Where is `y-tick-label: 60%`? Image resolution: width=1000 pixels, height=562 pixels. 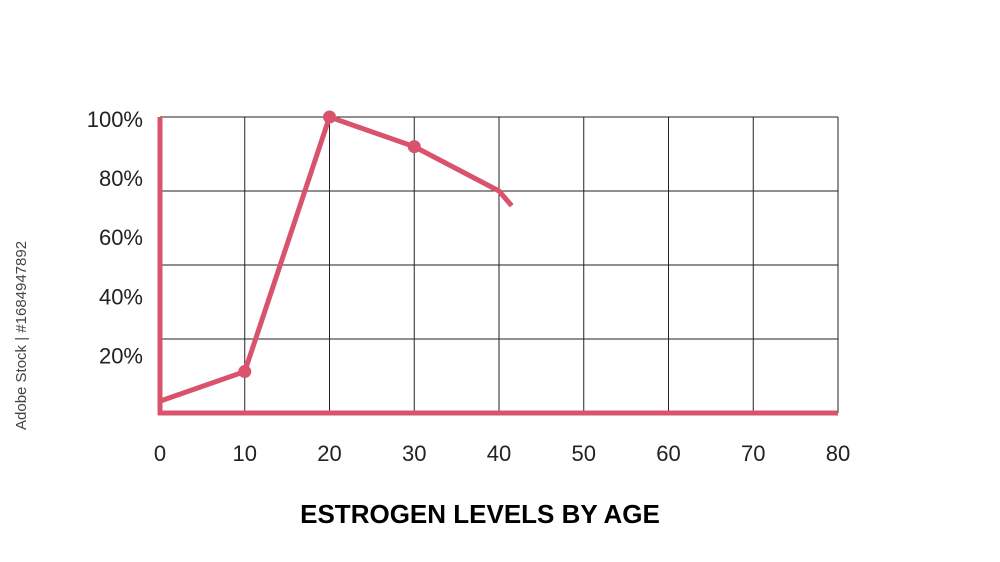 y-tick-label: 60% is located at coordinates (121, 237).